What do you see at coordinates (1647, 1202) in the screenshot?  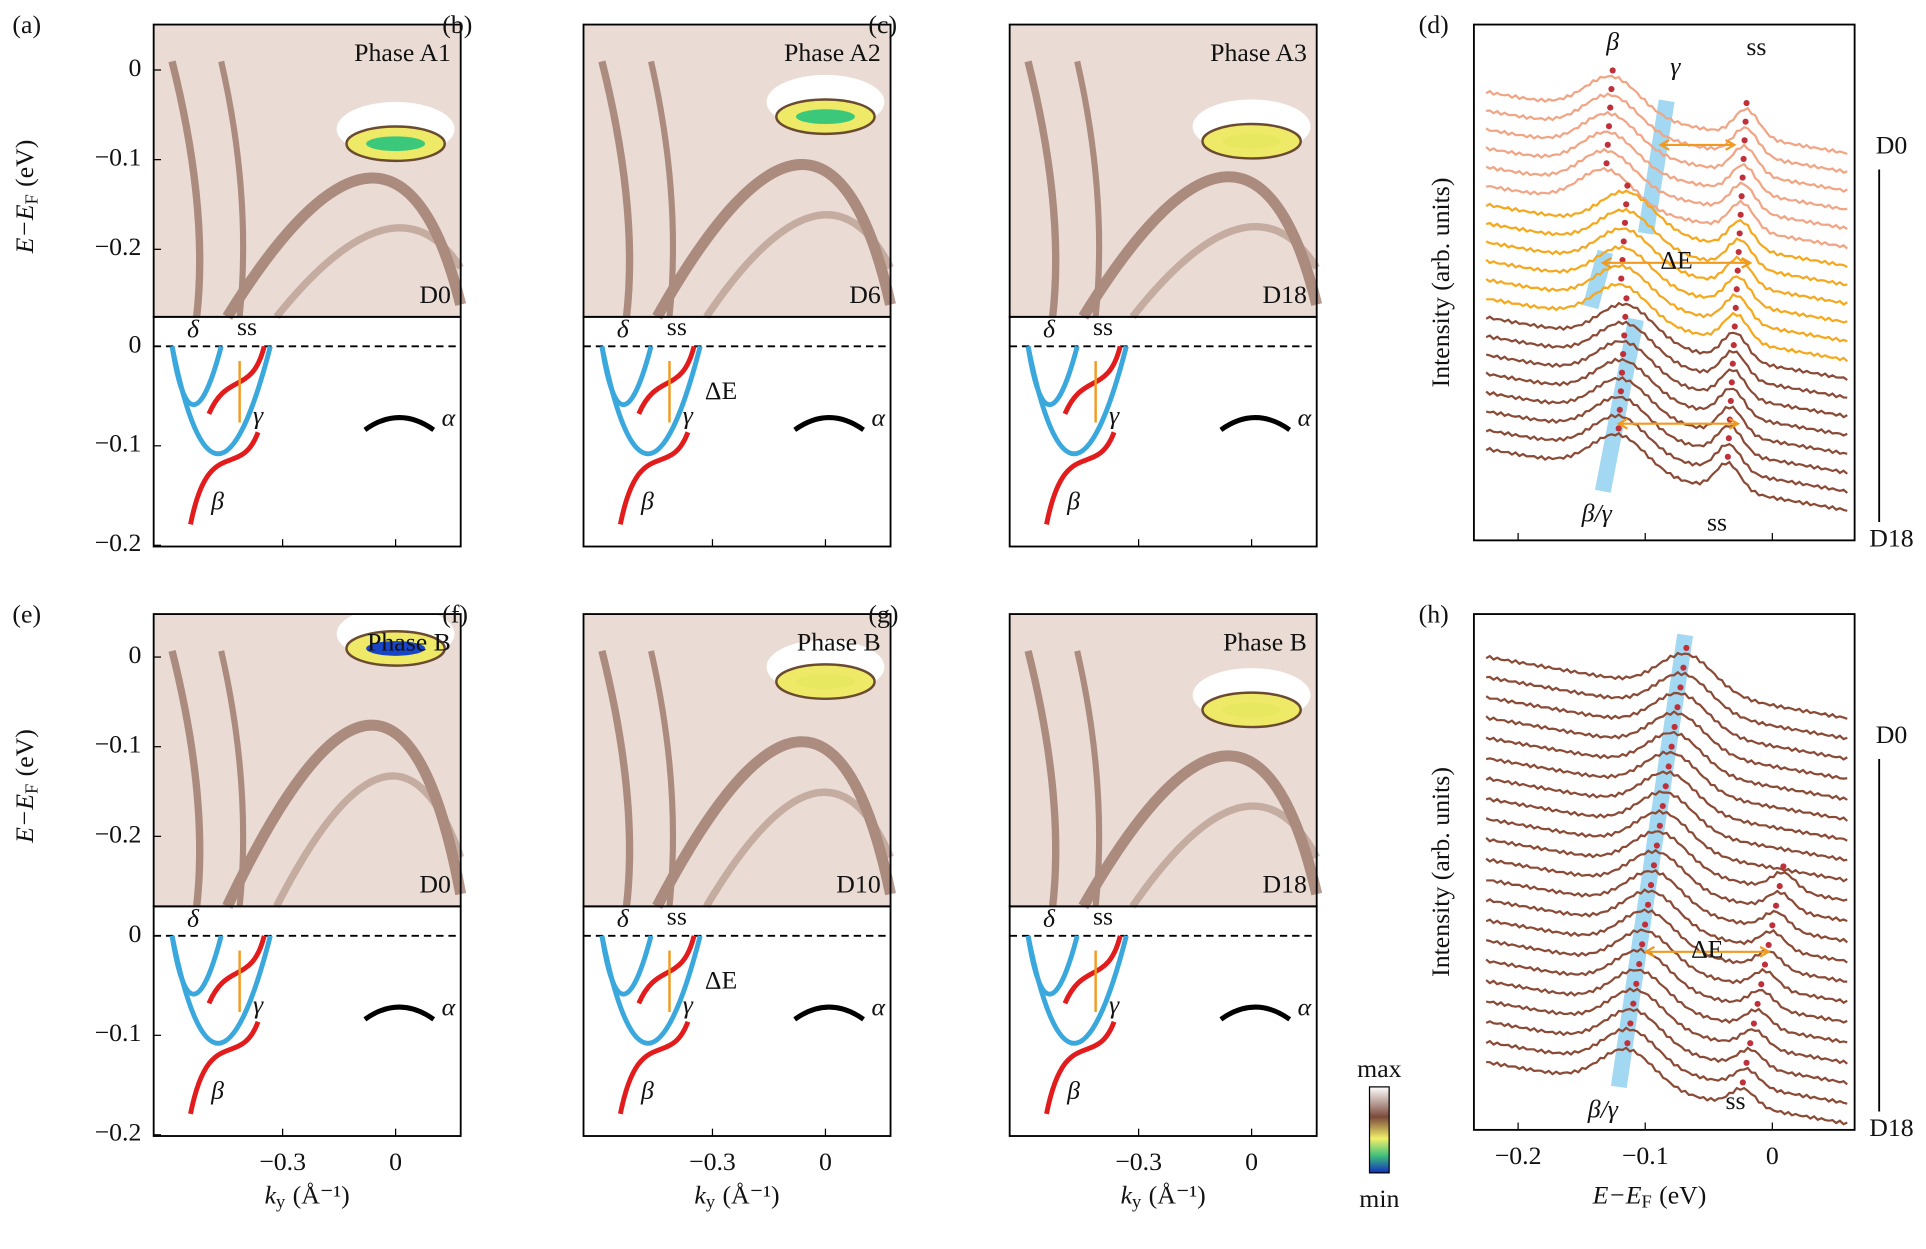 I see `edc-x-axis-label-sub: F` at bounding box center [1647, 1202].